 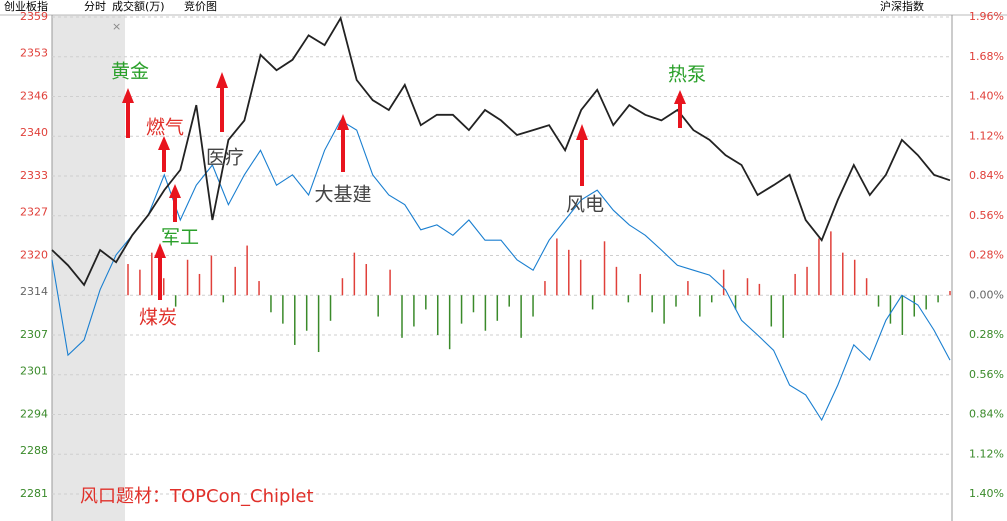 What do you see at coordinates (986, 175) in the screenshot?
I see `y2-tick-label: 0.84%` at bounding box center [986, 175].